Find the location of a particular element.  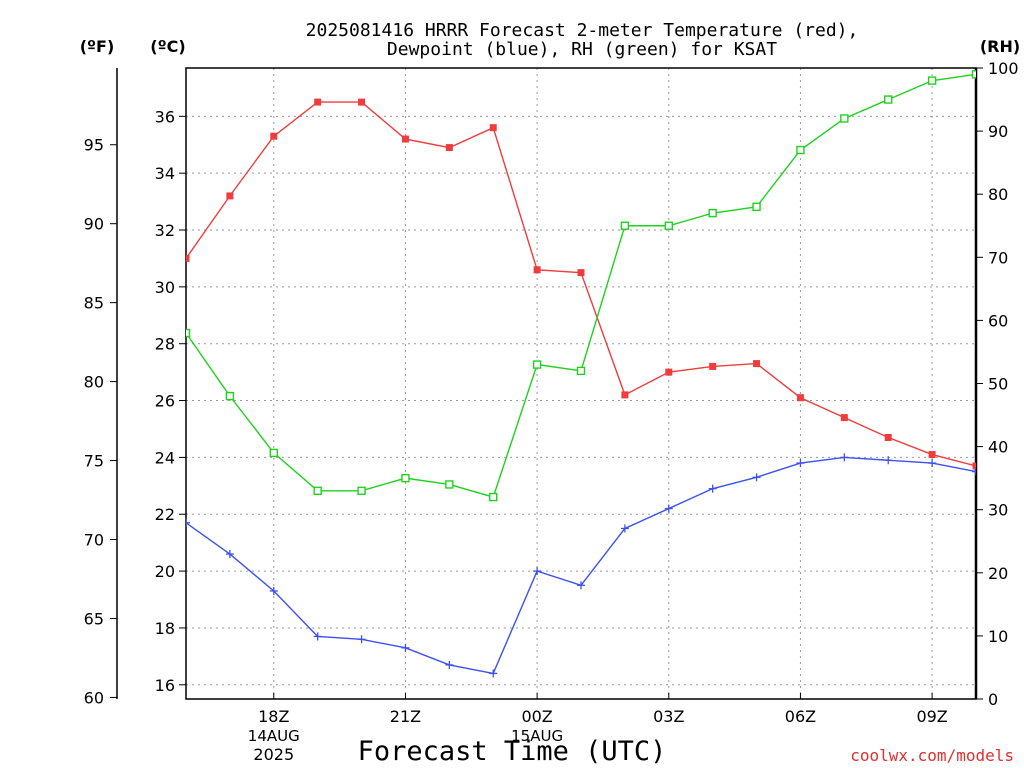

celsius-tick-label: 26 is located at coordinates (165, 401).